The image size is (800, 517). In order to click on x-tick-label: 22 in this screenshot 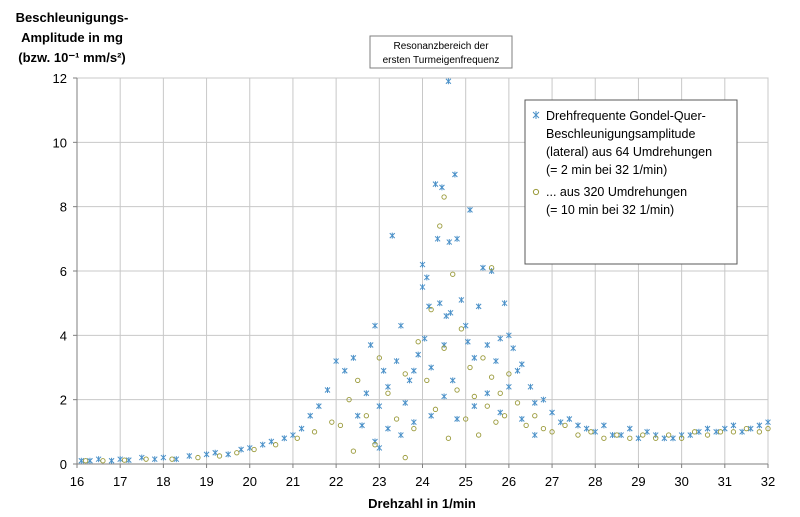, I will do `click(336, 481)`.